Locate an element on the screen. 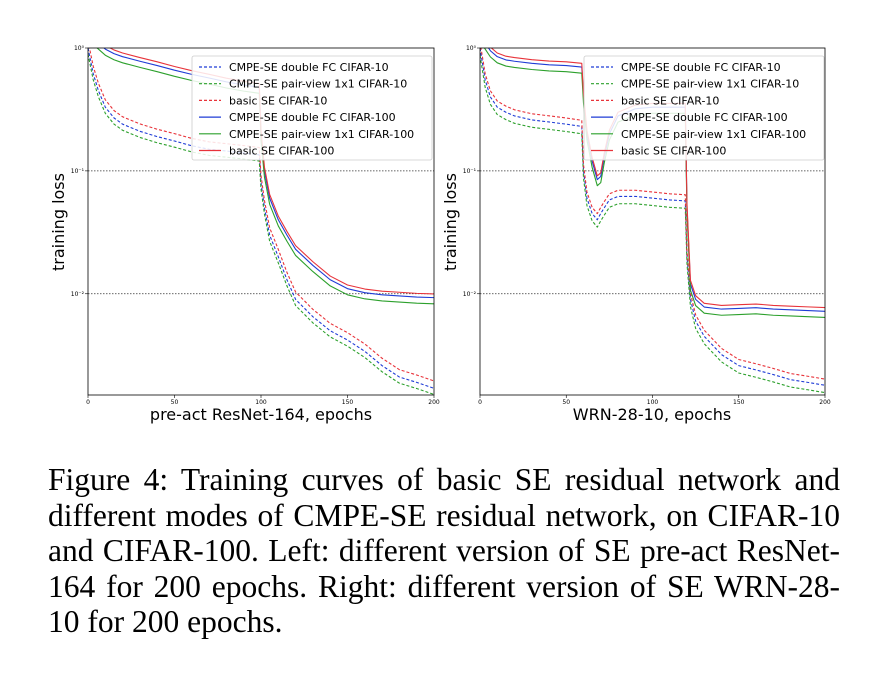 The image size is (886, 676). x-axis-label: WRN-28-10, epochs is located at coordinates (652, 414).